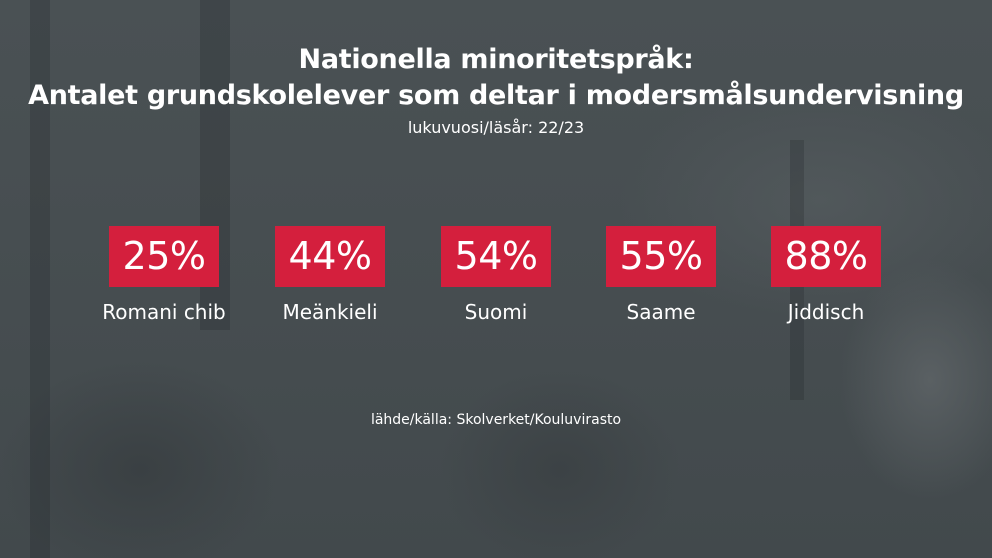 The image size is (992, 558). What do you see at coordinates (496, 312) in the screenshot?
I see `stat-label: Suomi` at bounding box center [496, 312].